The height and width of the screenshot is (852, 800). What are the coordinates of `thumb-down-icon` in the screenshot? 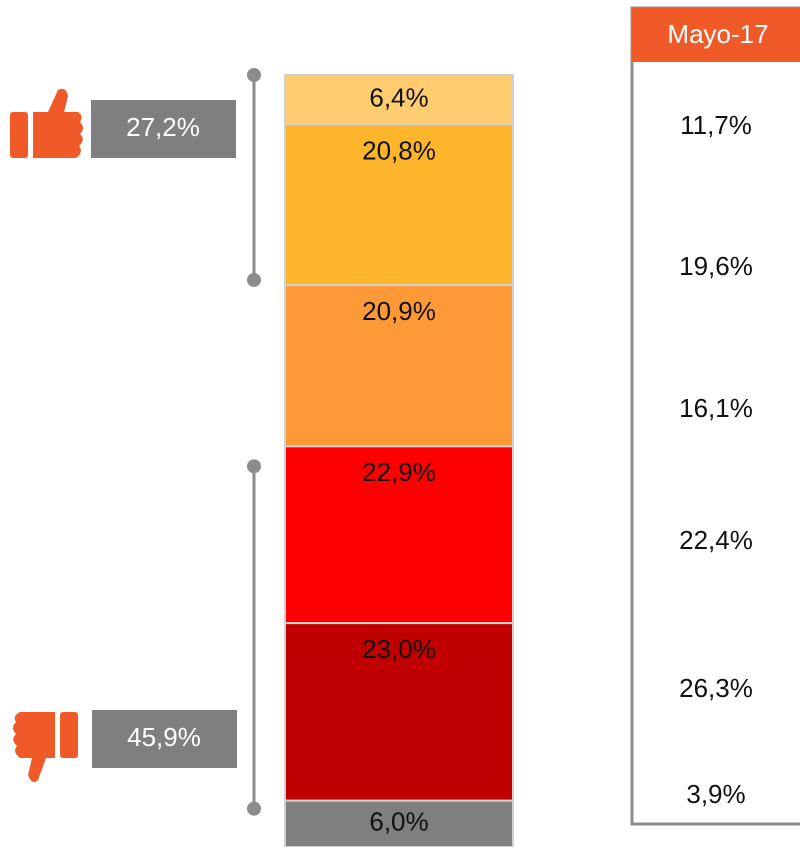 It's located at (45, 747).